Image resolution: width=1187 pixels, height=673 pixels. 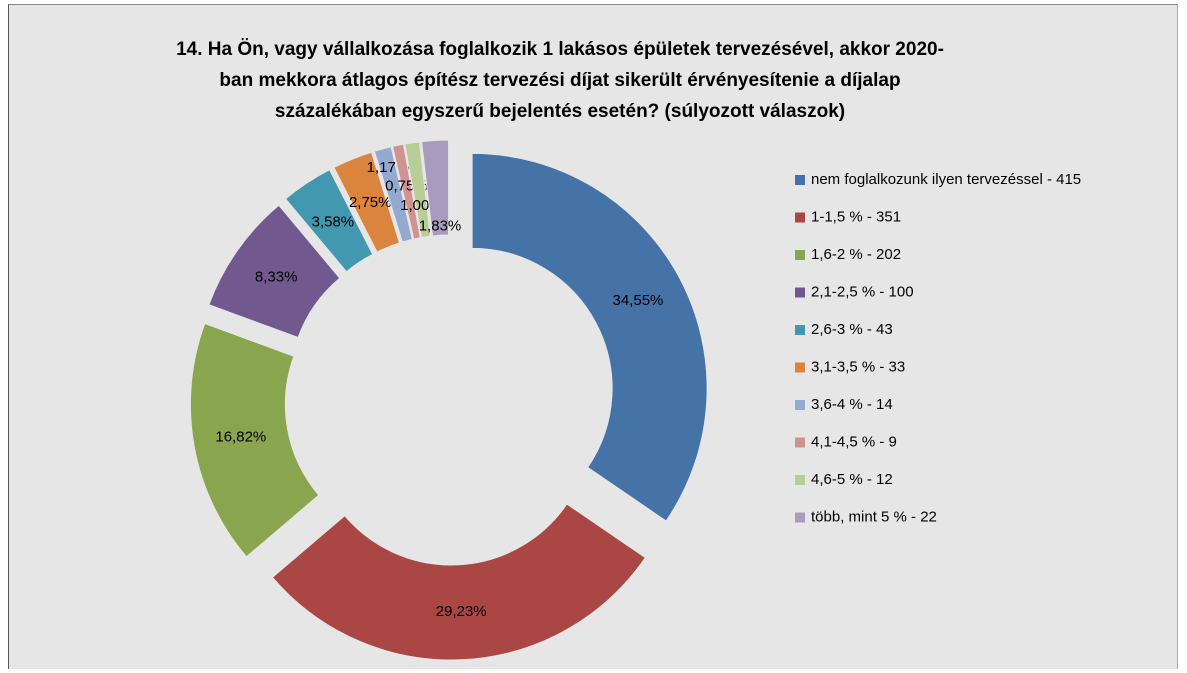 I want to click on data-label: 16,82%, so click(x=240, y=436).